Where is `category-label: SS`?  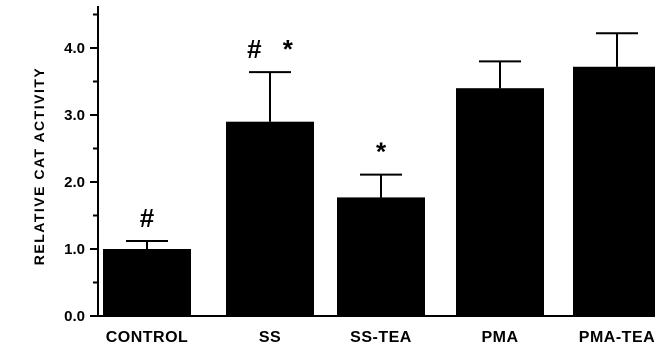
category-label: SS is located at coordinates (270, 337).